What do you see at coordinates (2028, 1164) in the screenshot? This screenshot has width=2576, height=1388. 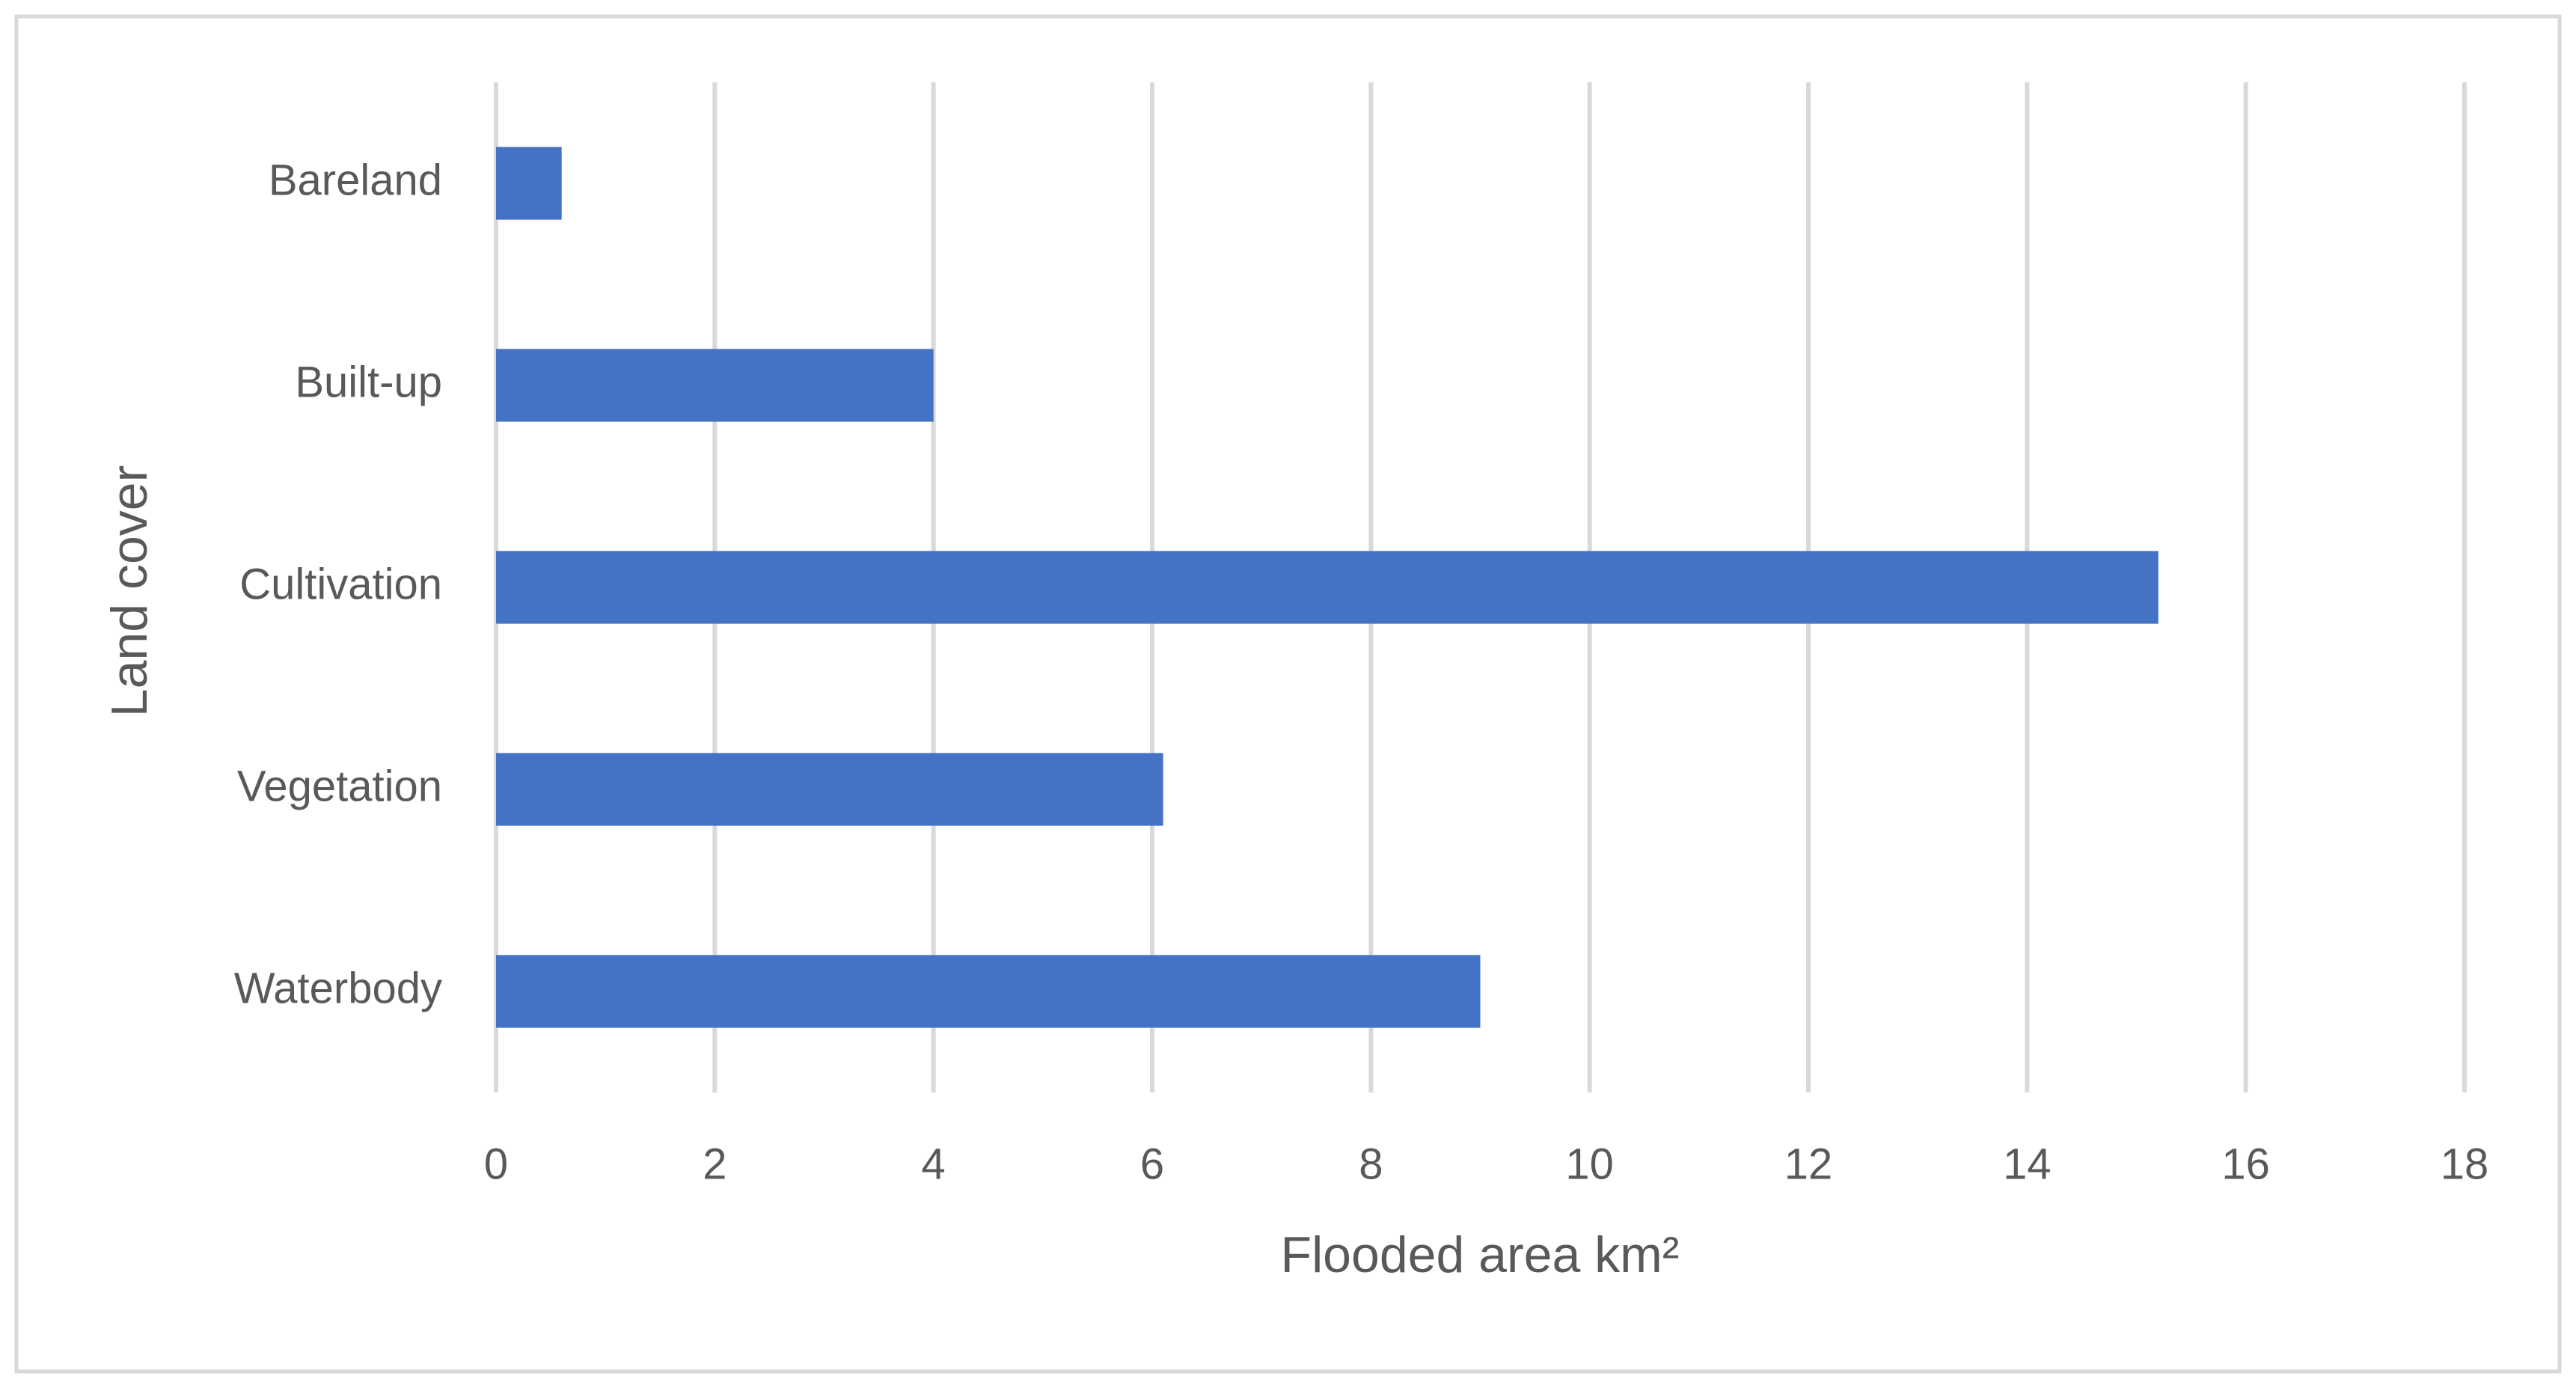 I see `x-tick-label: 14` at bounding box center [2028, 1164].